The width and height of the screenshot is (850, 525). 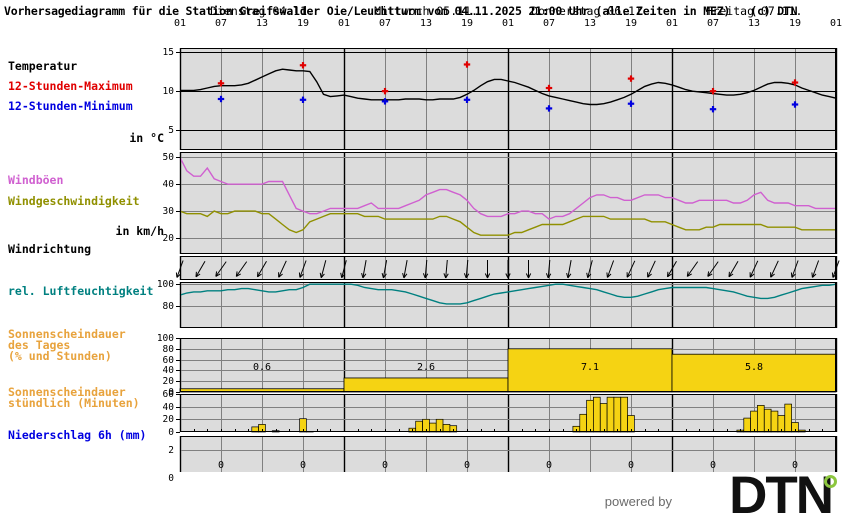 What do you see at coordinates (160, 184) in the screenshot?
I see `wind-ytick: 40` at bounding box center [160, 184].